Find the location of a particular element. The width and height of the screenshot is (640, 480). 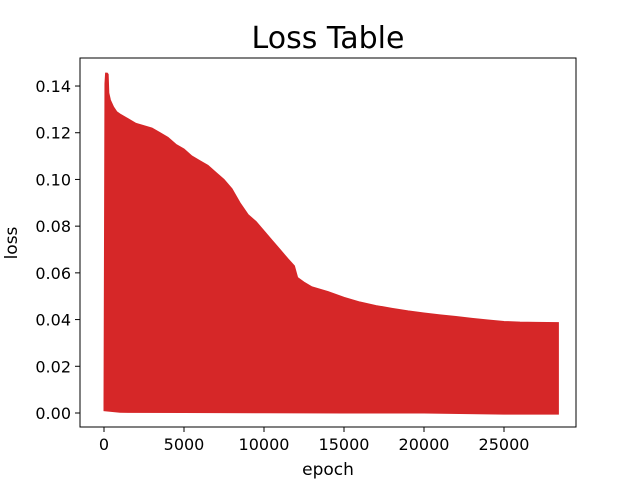

y-tick-label: 0.04 is located at coordinates (53, 320).